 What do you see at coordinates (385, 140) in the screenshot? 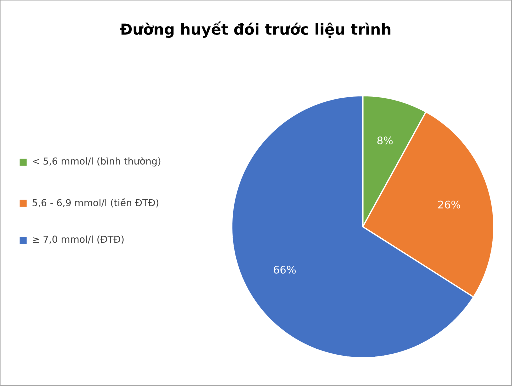
I see `data-label: 8%` at bounding box center [385, 140].